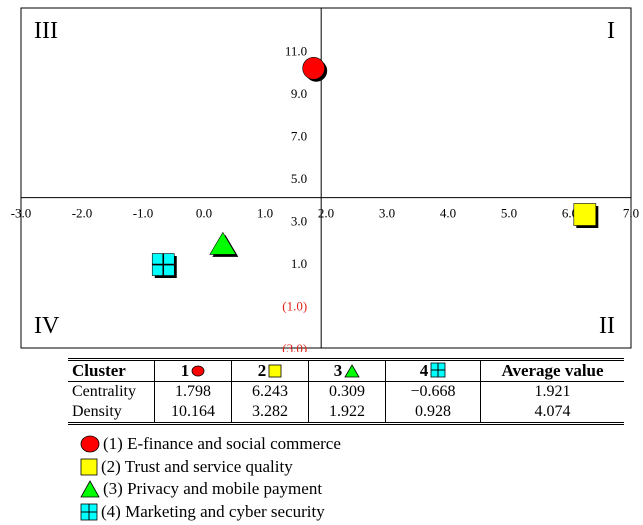 The width and height of the screenshot is (643, 525). I want to click on x-tick-label: -2.0, so click(82, 213).